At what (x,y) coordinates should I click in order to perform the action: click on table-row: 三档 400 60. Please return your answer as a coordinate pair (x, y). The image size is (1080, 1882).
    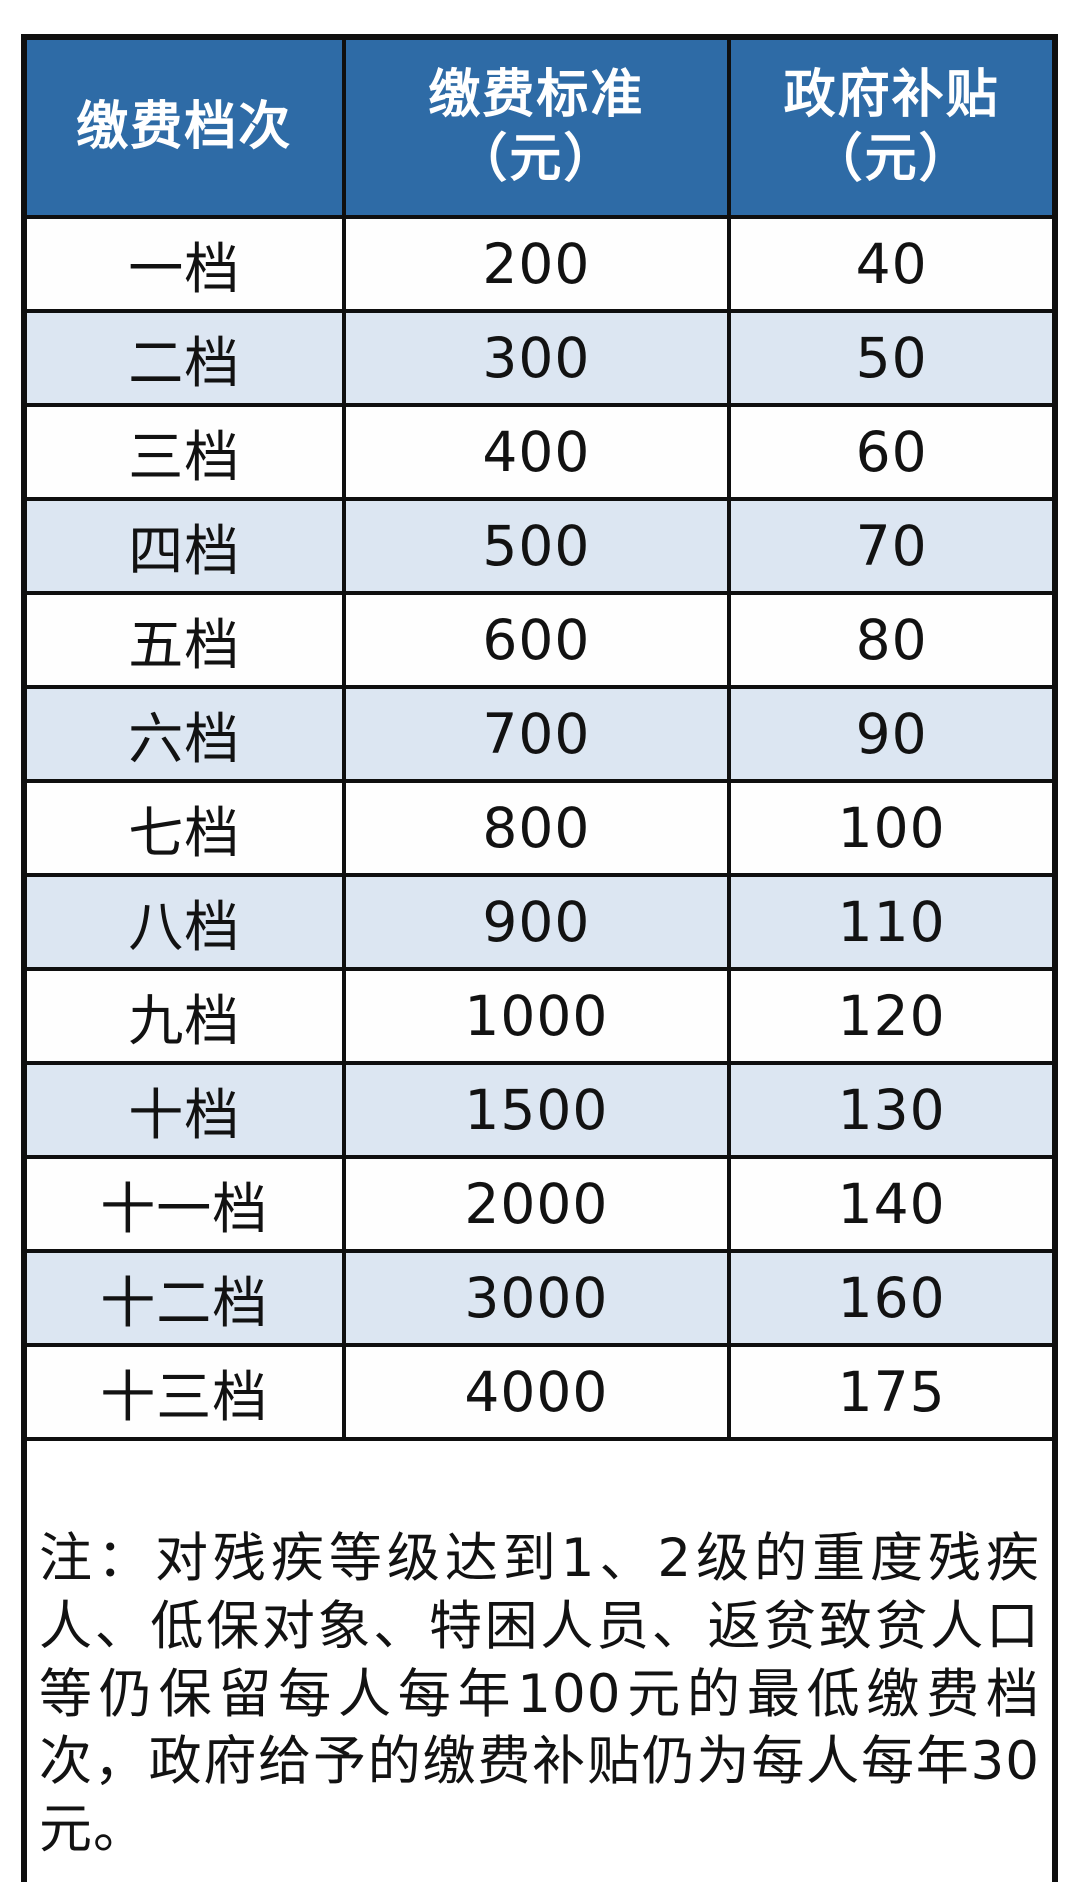
    Looking at the image, I should click on (539, 452).